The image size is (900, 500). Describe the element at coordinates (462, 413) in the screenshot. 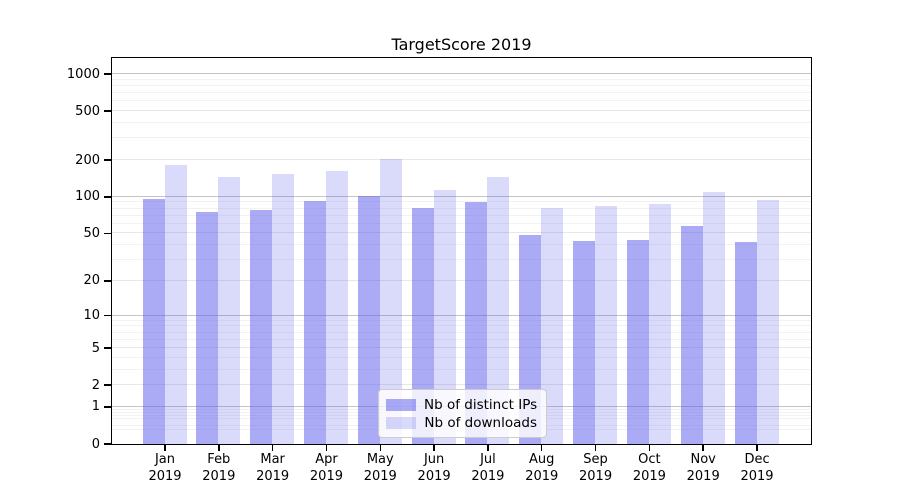

I see `legend: Nb of distinct IPs Nb of downloads` at that location.